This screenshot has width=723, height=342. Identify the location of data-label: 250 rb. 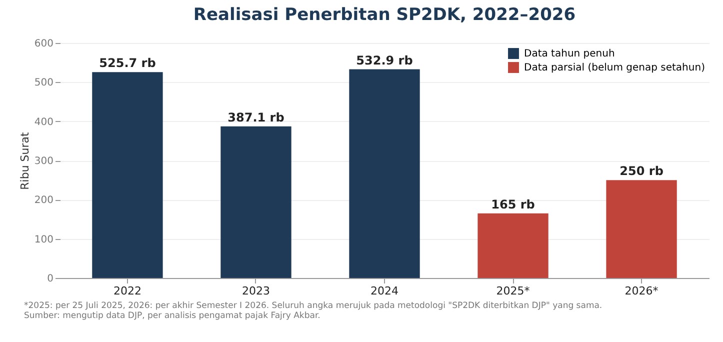
(642, 171).